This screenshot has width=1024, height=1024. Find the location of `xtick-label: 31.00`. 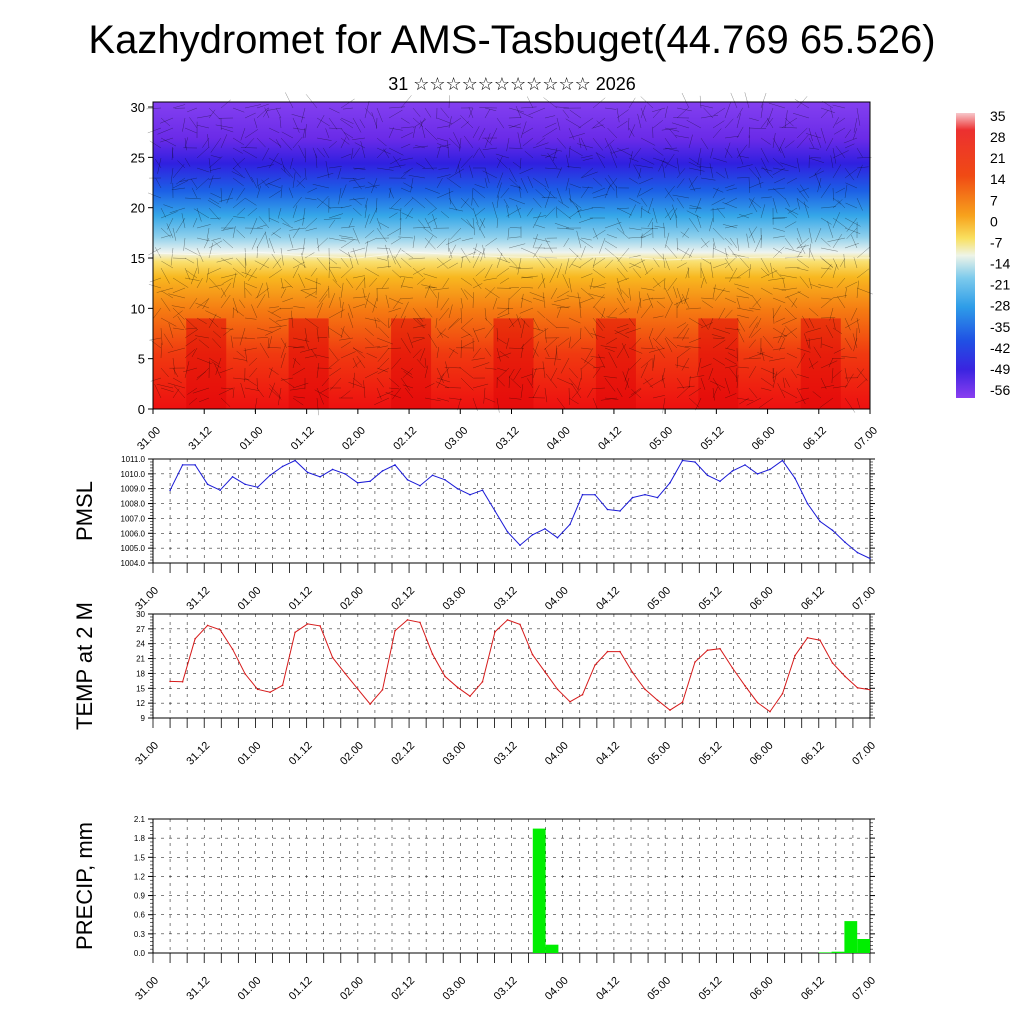

xtick-label: 31.00 is located at coordinates (147, 989).